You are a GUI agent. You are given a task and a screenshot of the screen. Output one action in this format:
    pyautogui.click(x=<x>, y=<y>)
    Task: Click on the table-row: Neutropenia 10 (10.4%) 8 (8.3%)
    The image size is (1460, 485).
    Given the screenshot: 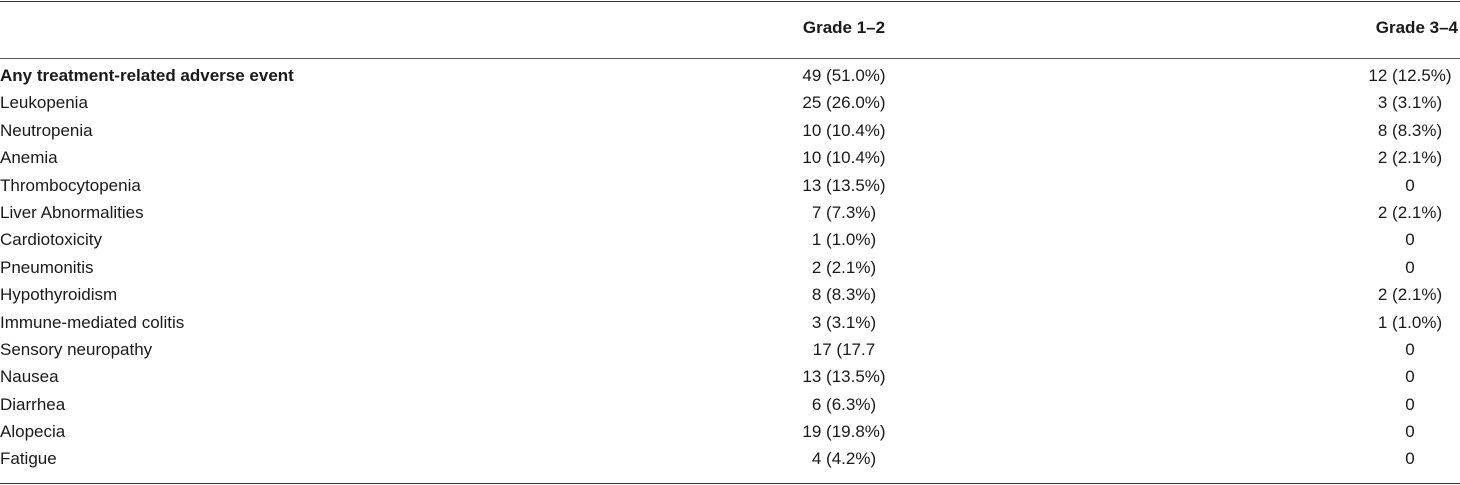 What is the action you would take?
    pyautogui.click(x=730, y=130)
    